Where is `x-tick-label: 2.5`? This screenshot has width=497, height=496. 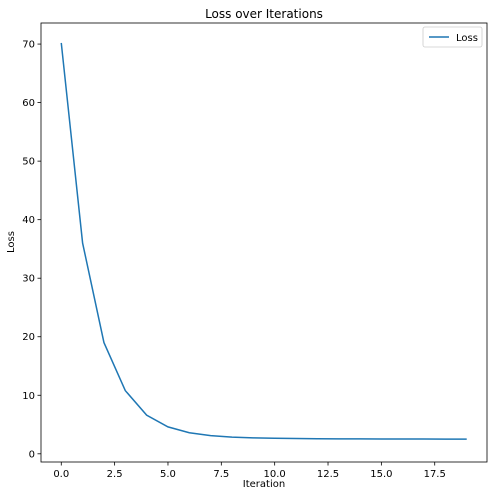 x-tick-label: 2.5 is located at coordinates (115, 474).